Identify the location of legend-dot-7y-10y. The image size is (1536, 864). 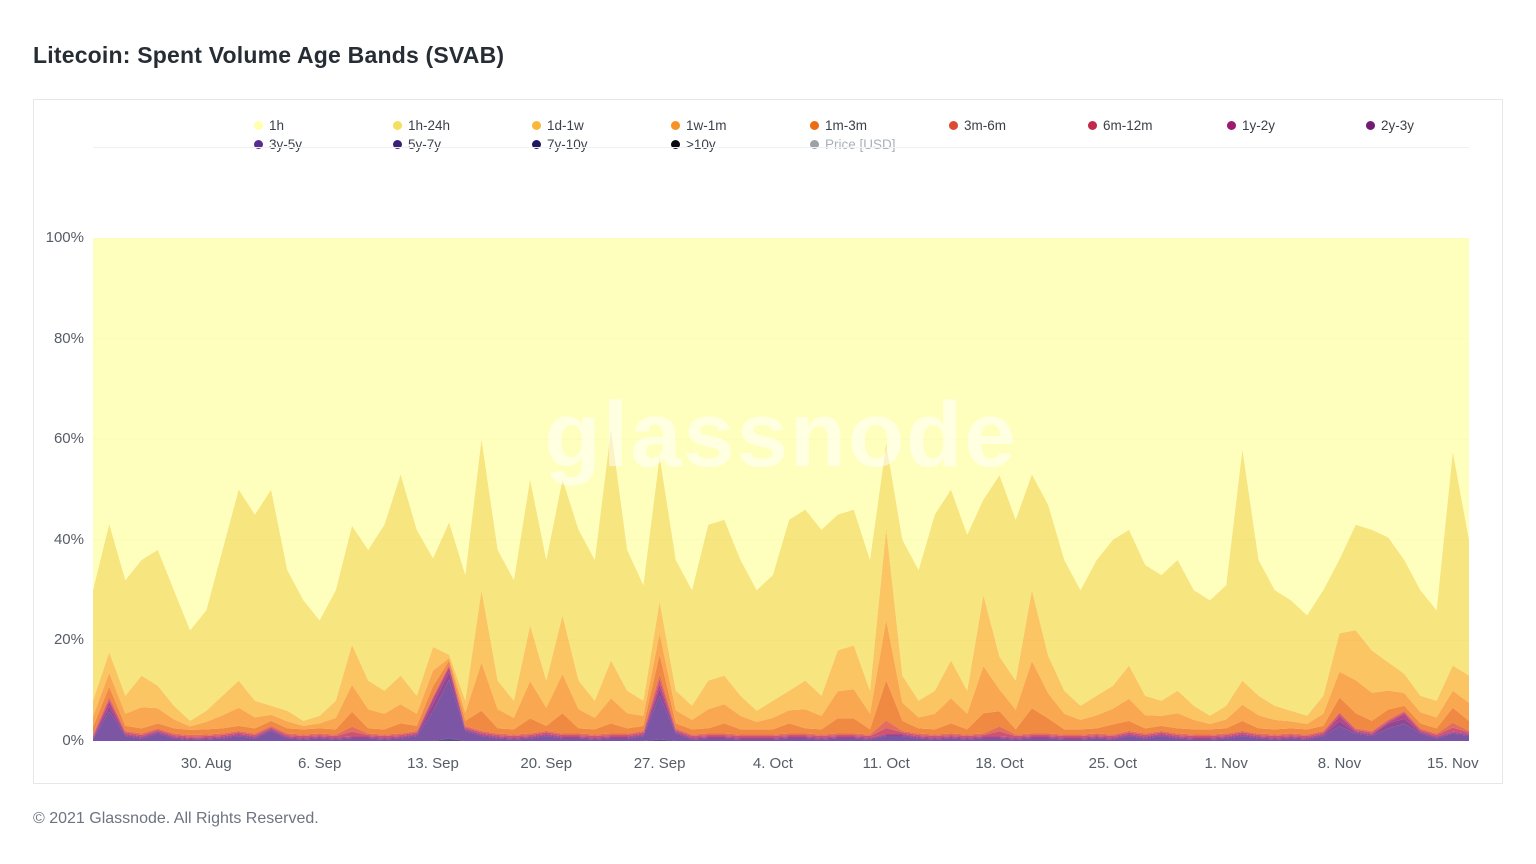
(536, 144).